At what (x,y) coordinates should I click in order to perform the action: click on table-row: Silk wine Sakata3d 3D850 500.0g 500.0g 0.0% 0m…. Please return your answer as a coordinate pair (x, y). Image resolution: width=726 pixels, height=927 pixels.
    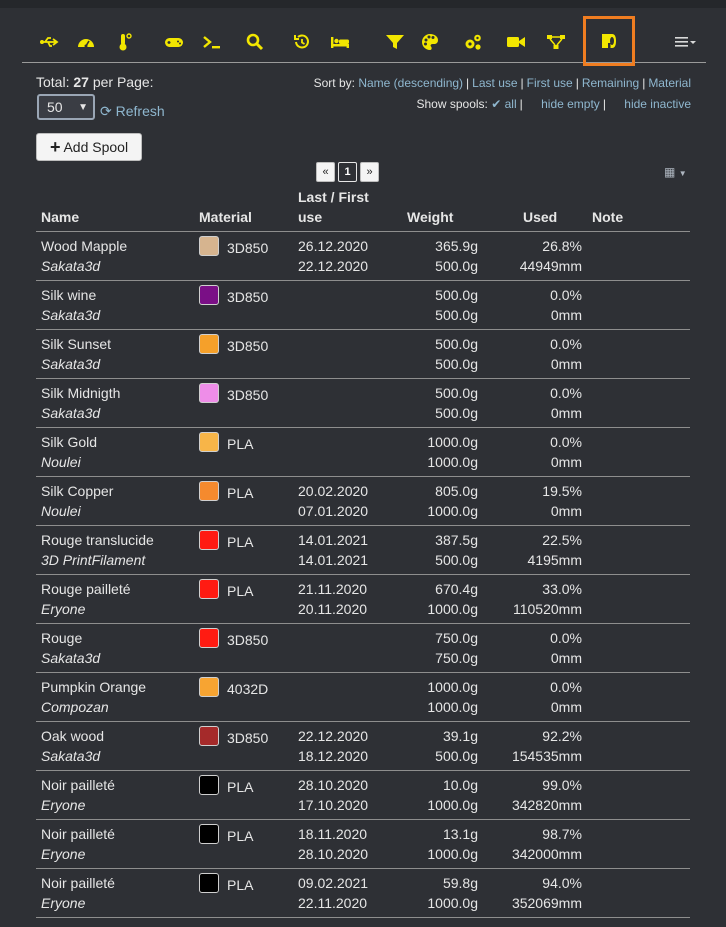
    Looking at the image, I should click on (363, 305).